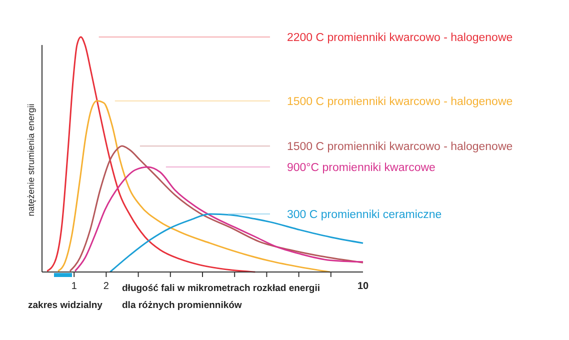  Describe the element at coordinates (66, 305) in the screenshot. I see `text: zakres widzialny` at that location.